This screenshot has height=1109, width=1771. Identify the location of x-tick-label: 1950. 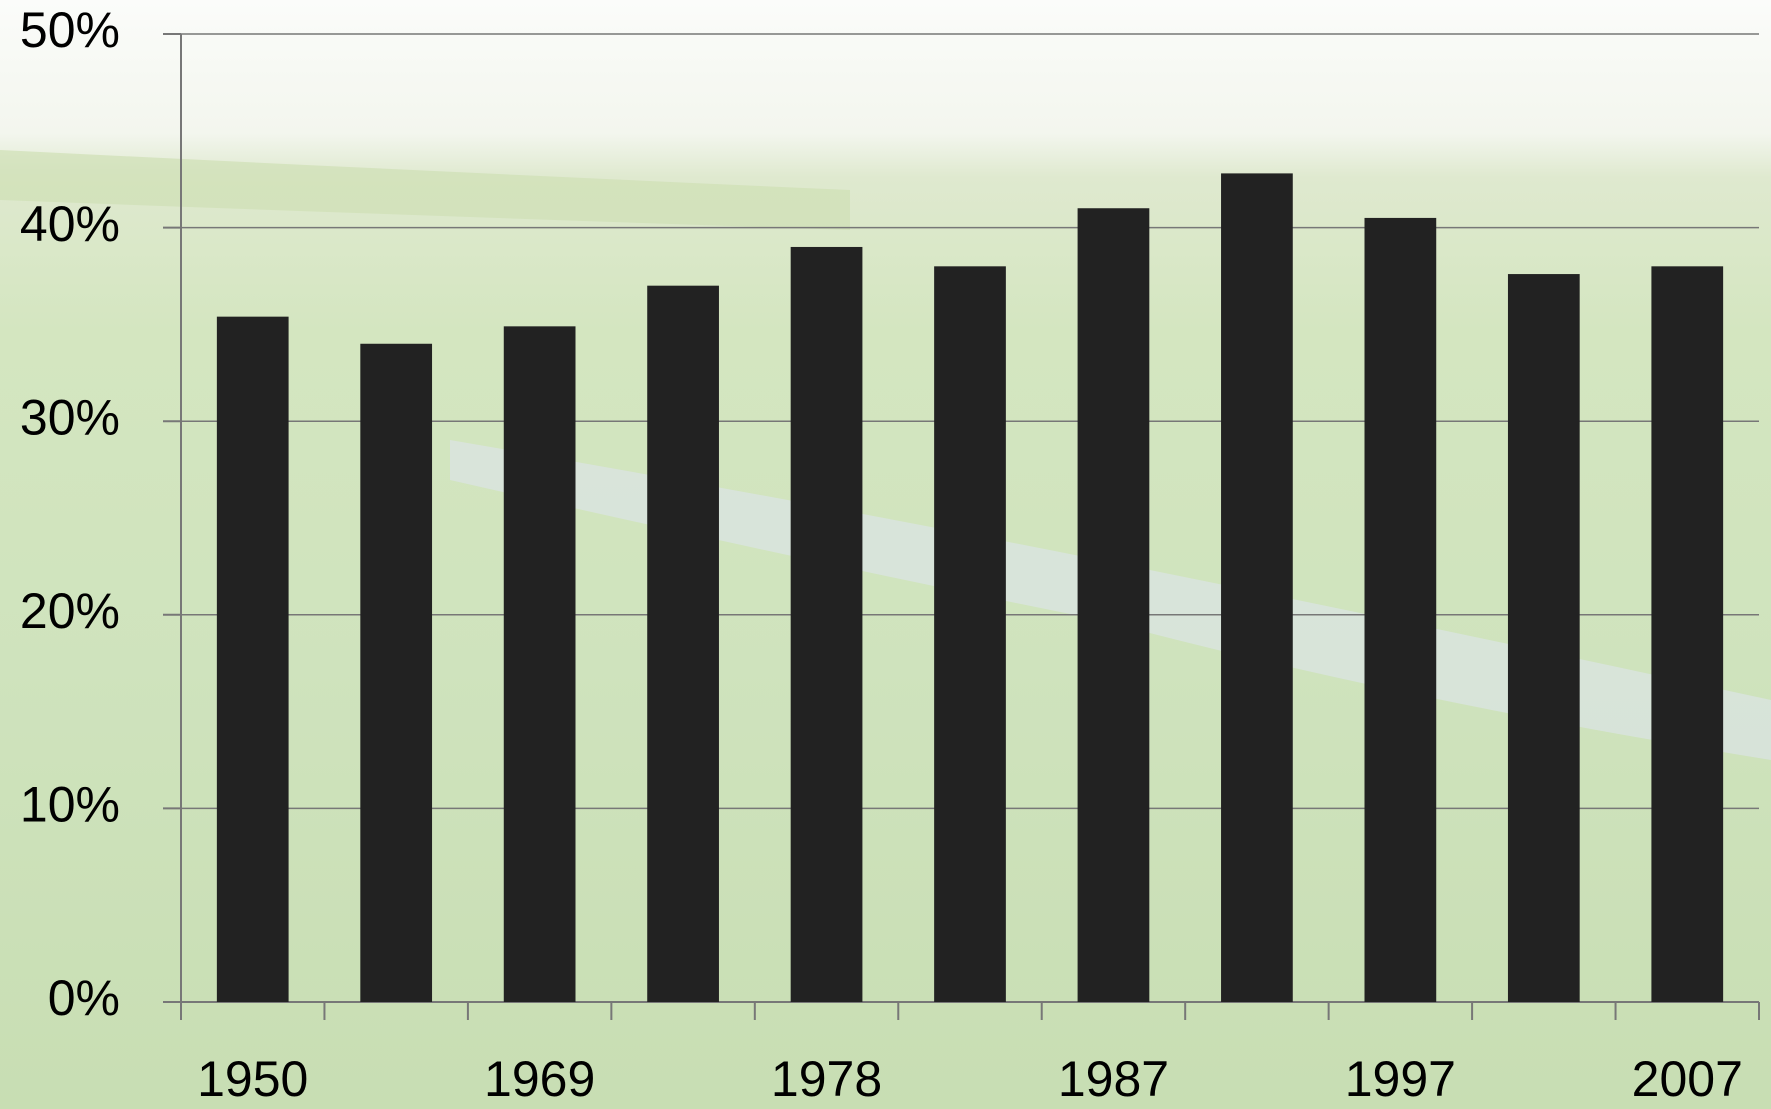
(252, 1079).